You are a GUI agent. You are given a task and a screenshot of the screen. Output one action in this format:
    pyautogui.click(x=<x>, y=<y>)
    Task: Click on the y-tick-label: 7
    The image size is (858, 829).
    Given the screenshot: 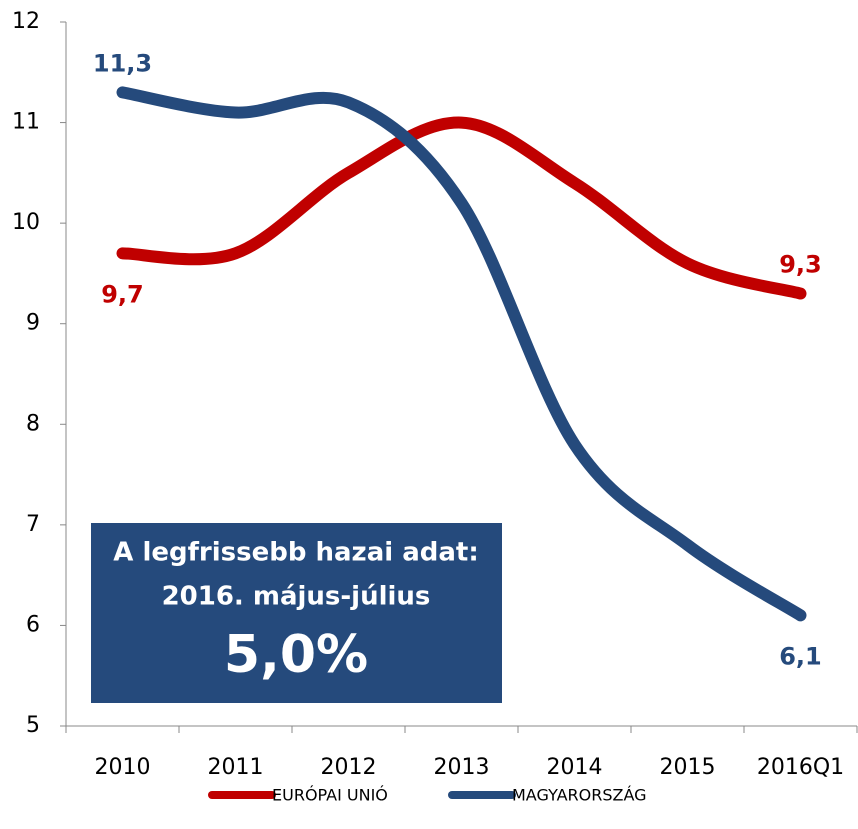 What is the action you would take?
    pyautogui.click(x=33, y=524)
    